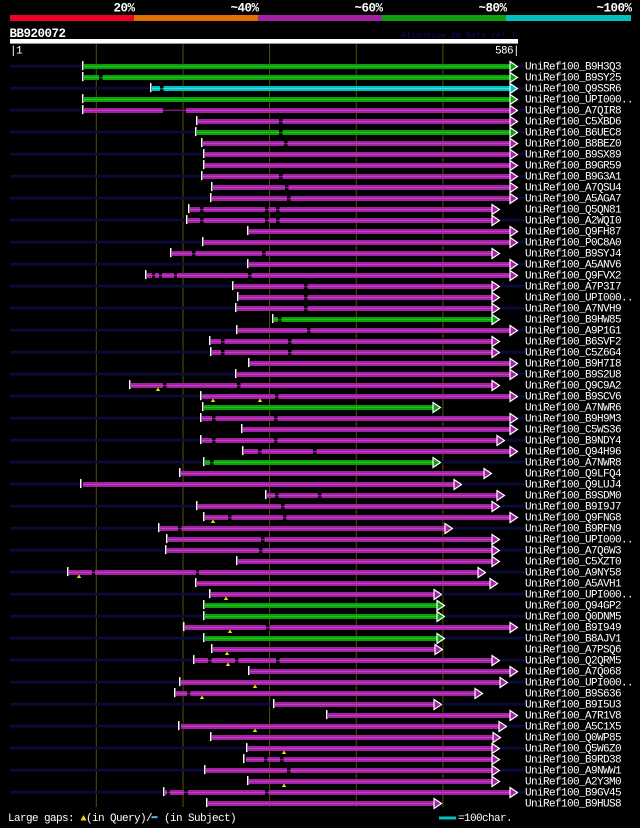 This screenshot has width=640, height=828. What do you see at coordinates (124, 9) in the screenshot?
I see `svg-text: 20%` at bounding box center [124, 9].